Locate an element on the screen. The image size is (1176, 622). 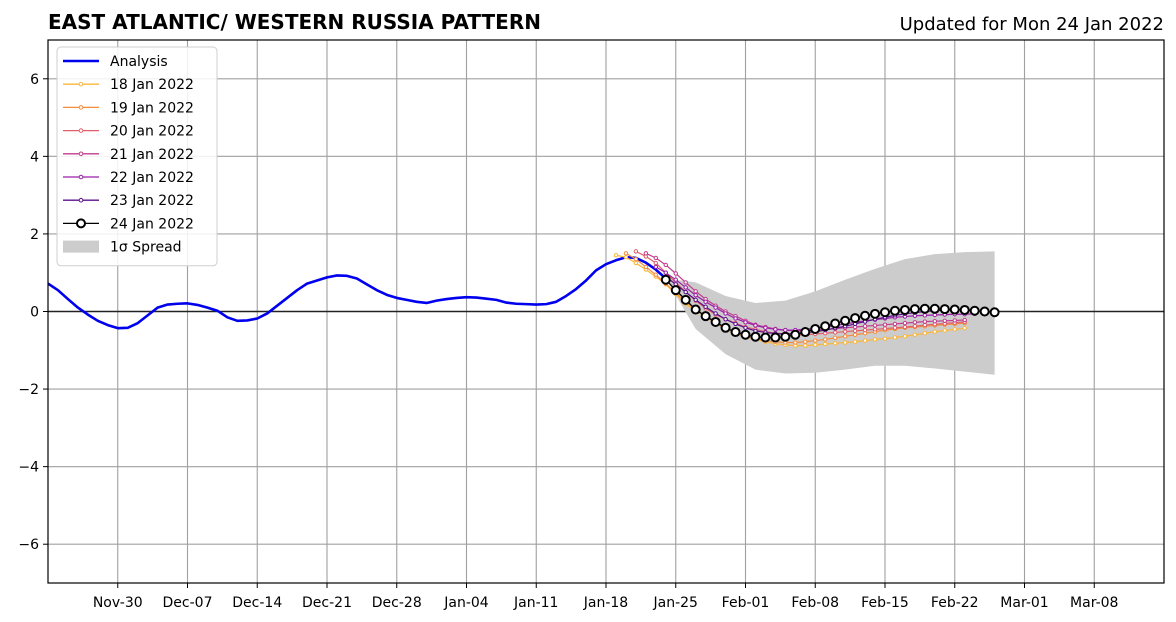
x-tick-label: Feb-08 is located at coordinates (815, 603).